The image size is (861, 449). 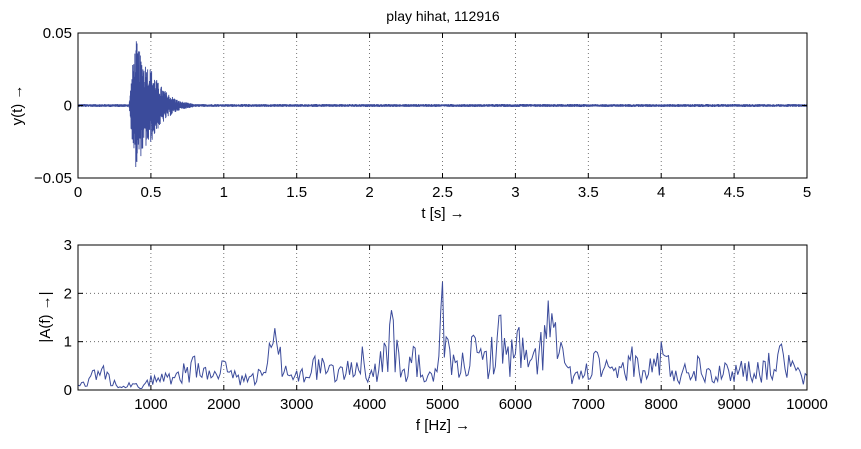 What do you see at coordinates (442, 192) in the screenshot?
I see `x-tick-label: 2.5` at bounding box center [442, 192].